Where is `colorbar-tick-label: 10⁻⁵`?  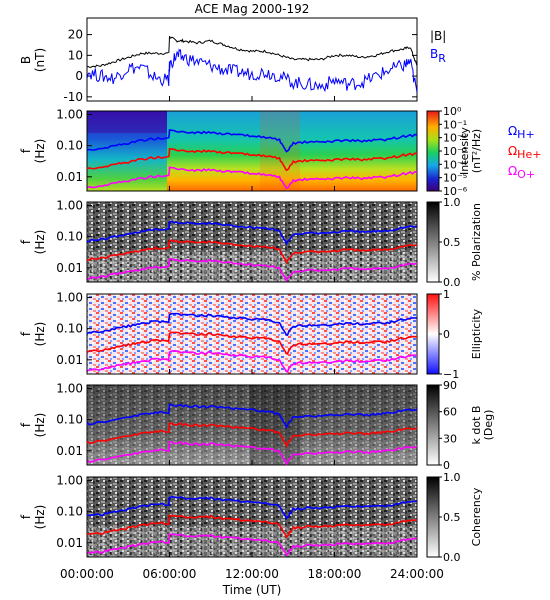 colorbar-tick-label: 10⁻⁵ is located at coordinates (455, 178).